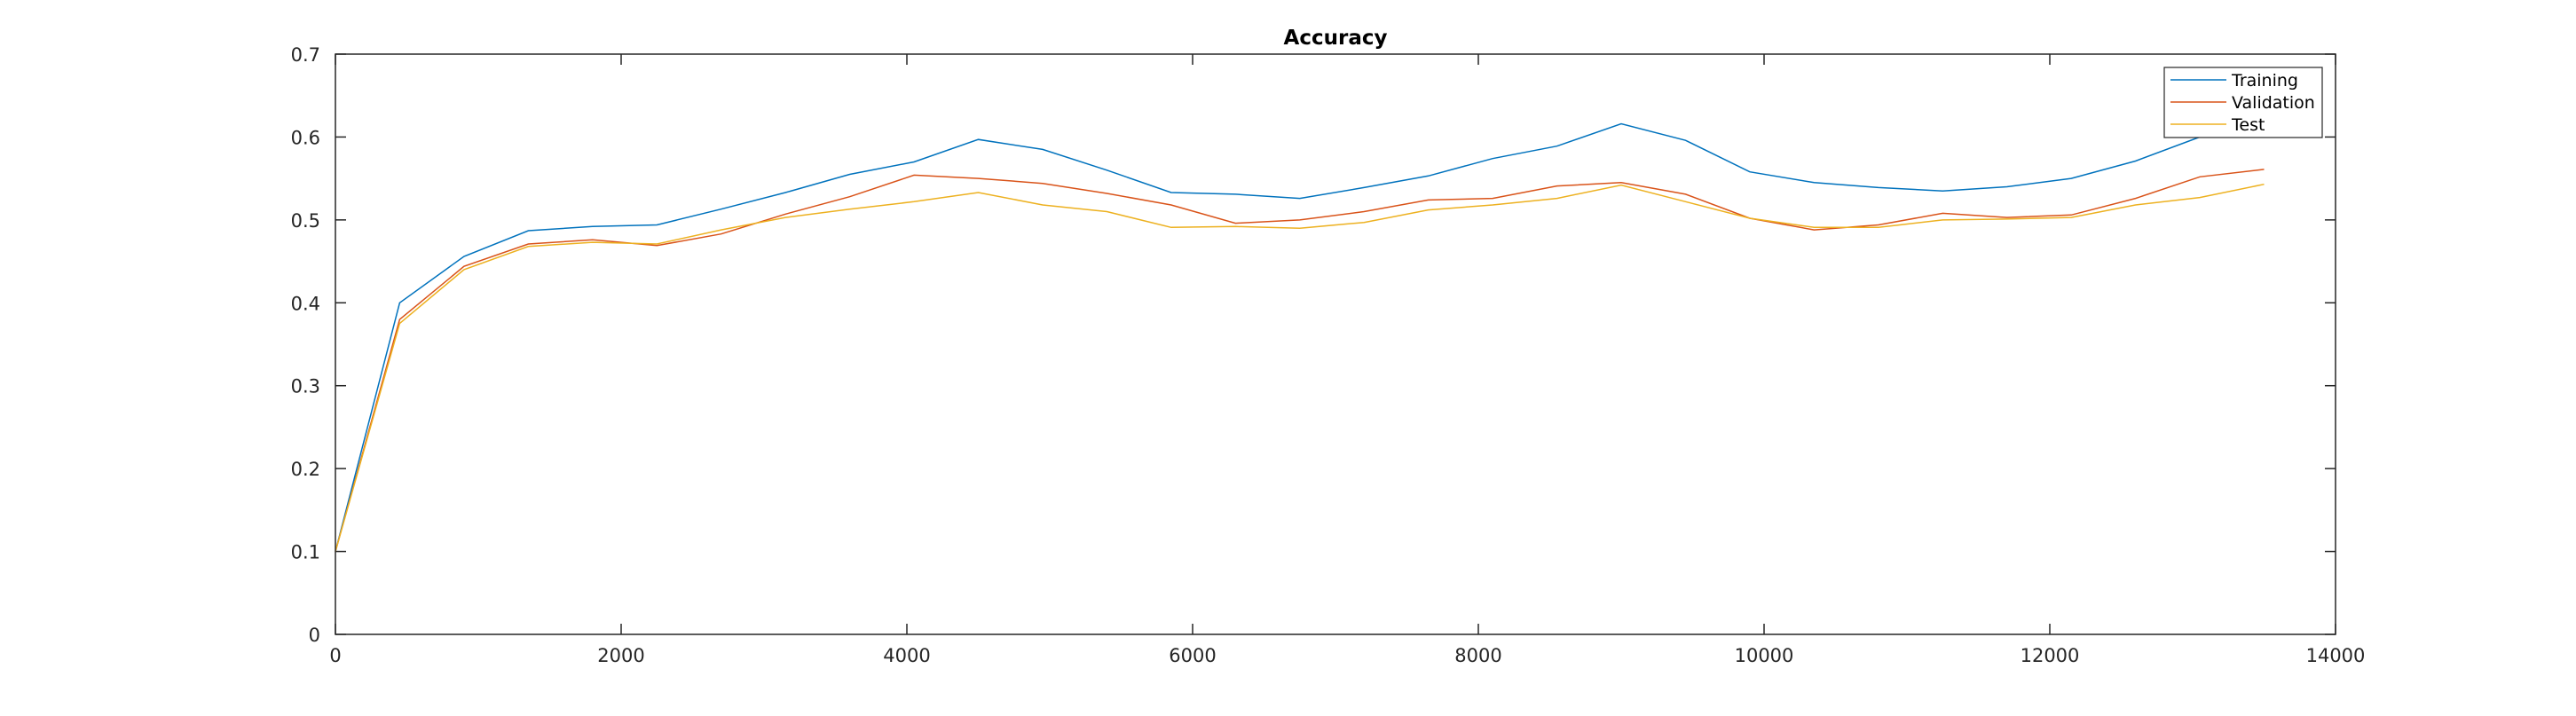 The image size is (2576, 716). Describe the element at coordinates (305, 552) in the screenshot. I see `y-tick-label: 0.1` at that location.